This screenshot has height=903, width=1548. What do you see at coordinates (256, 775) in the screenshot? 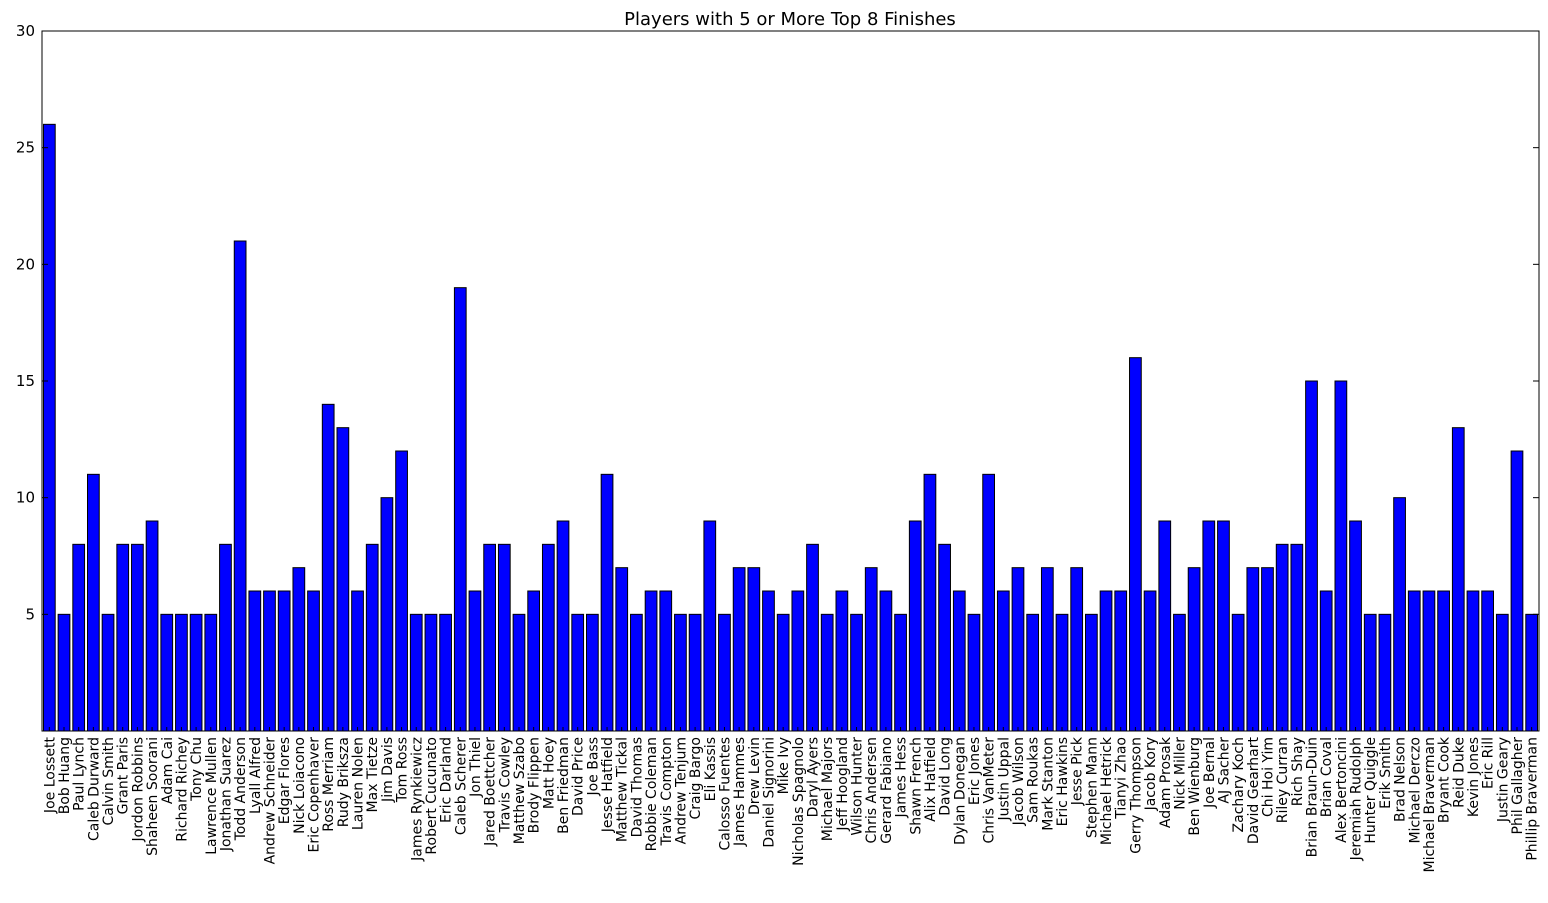
I see `x-tick-label: Lyall Alfred` at bounding box center [256, 775].